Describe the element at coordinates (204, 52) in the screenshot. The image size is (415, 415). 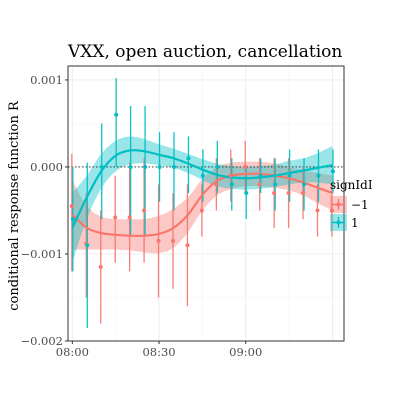
I see `chart-title: VXX, open auction, cancellation` at that location.